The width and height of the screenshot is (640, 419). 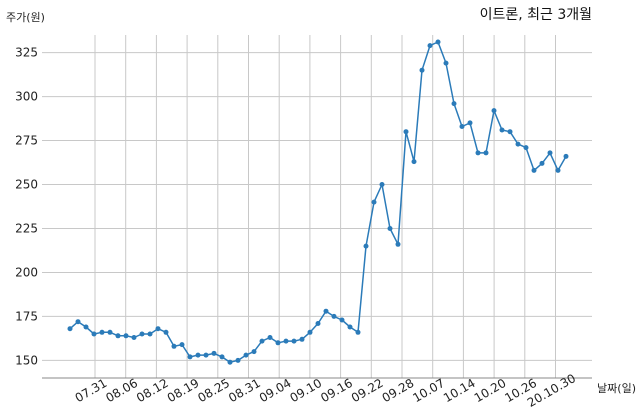 What do you see at coordinates (26, 228) in the screenshot?
I see `y-tick-label: 225` at bounding box center [26, 228].